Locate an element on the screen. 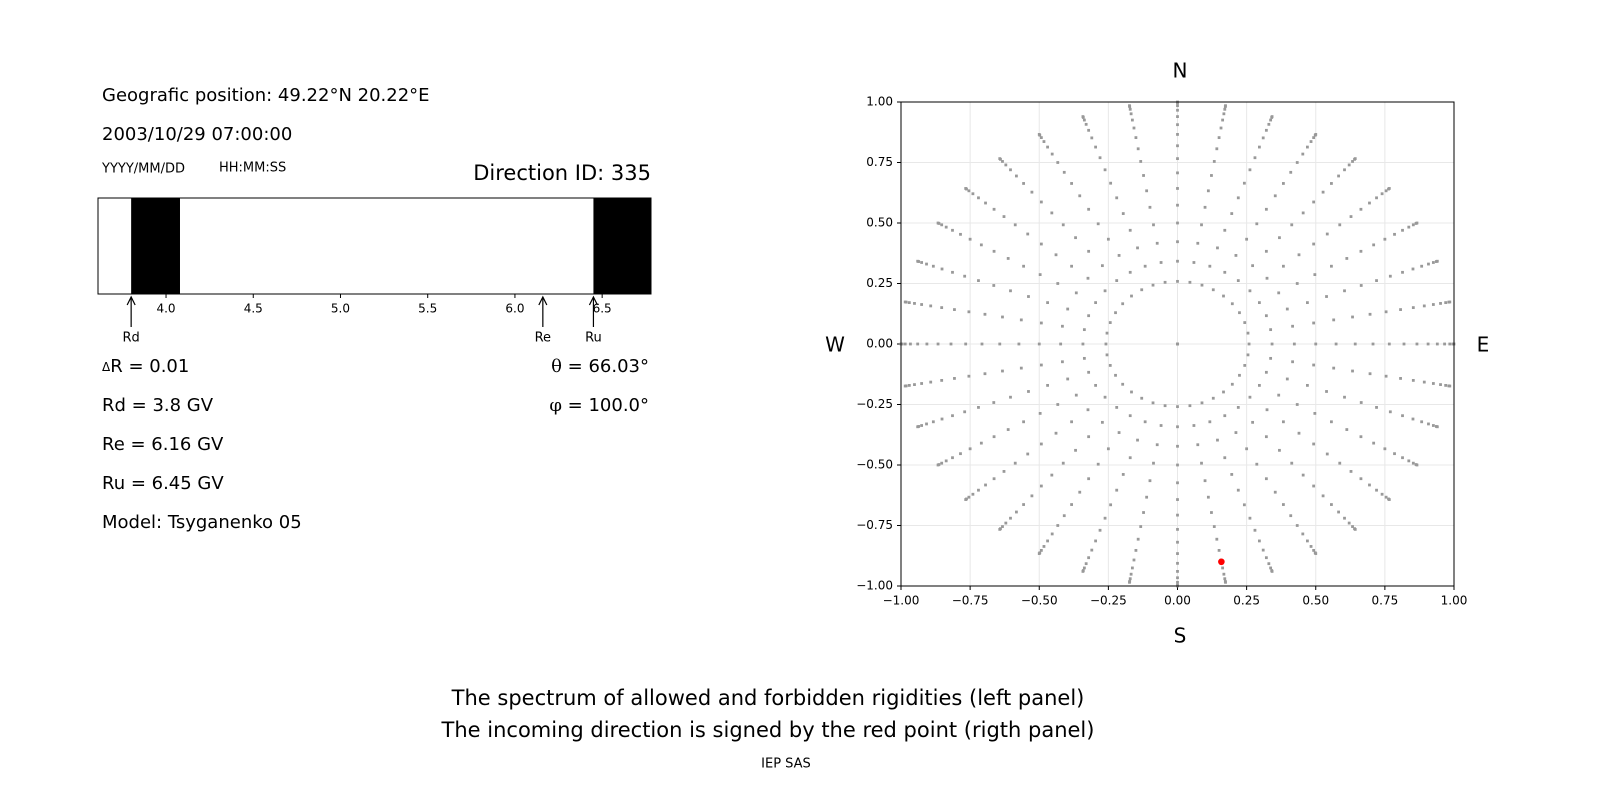  x-tick-label: 4.5 is located at coordinates (253, 309).